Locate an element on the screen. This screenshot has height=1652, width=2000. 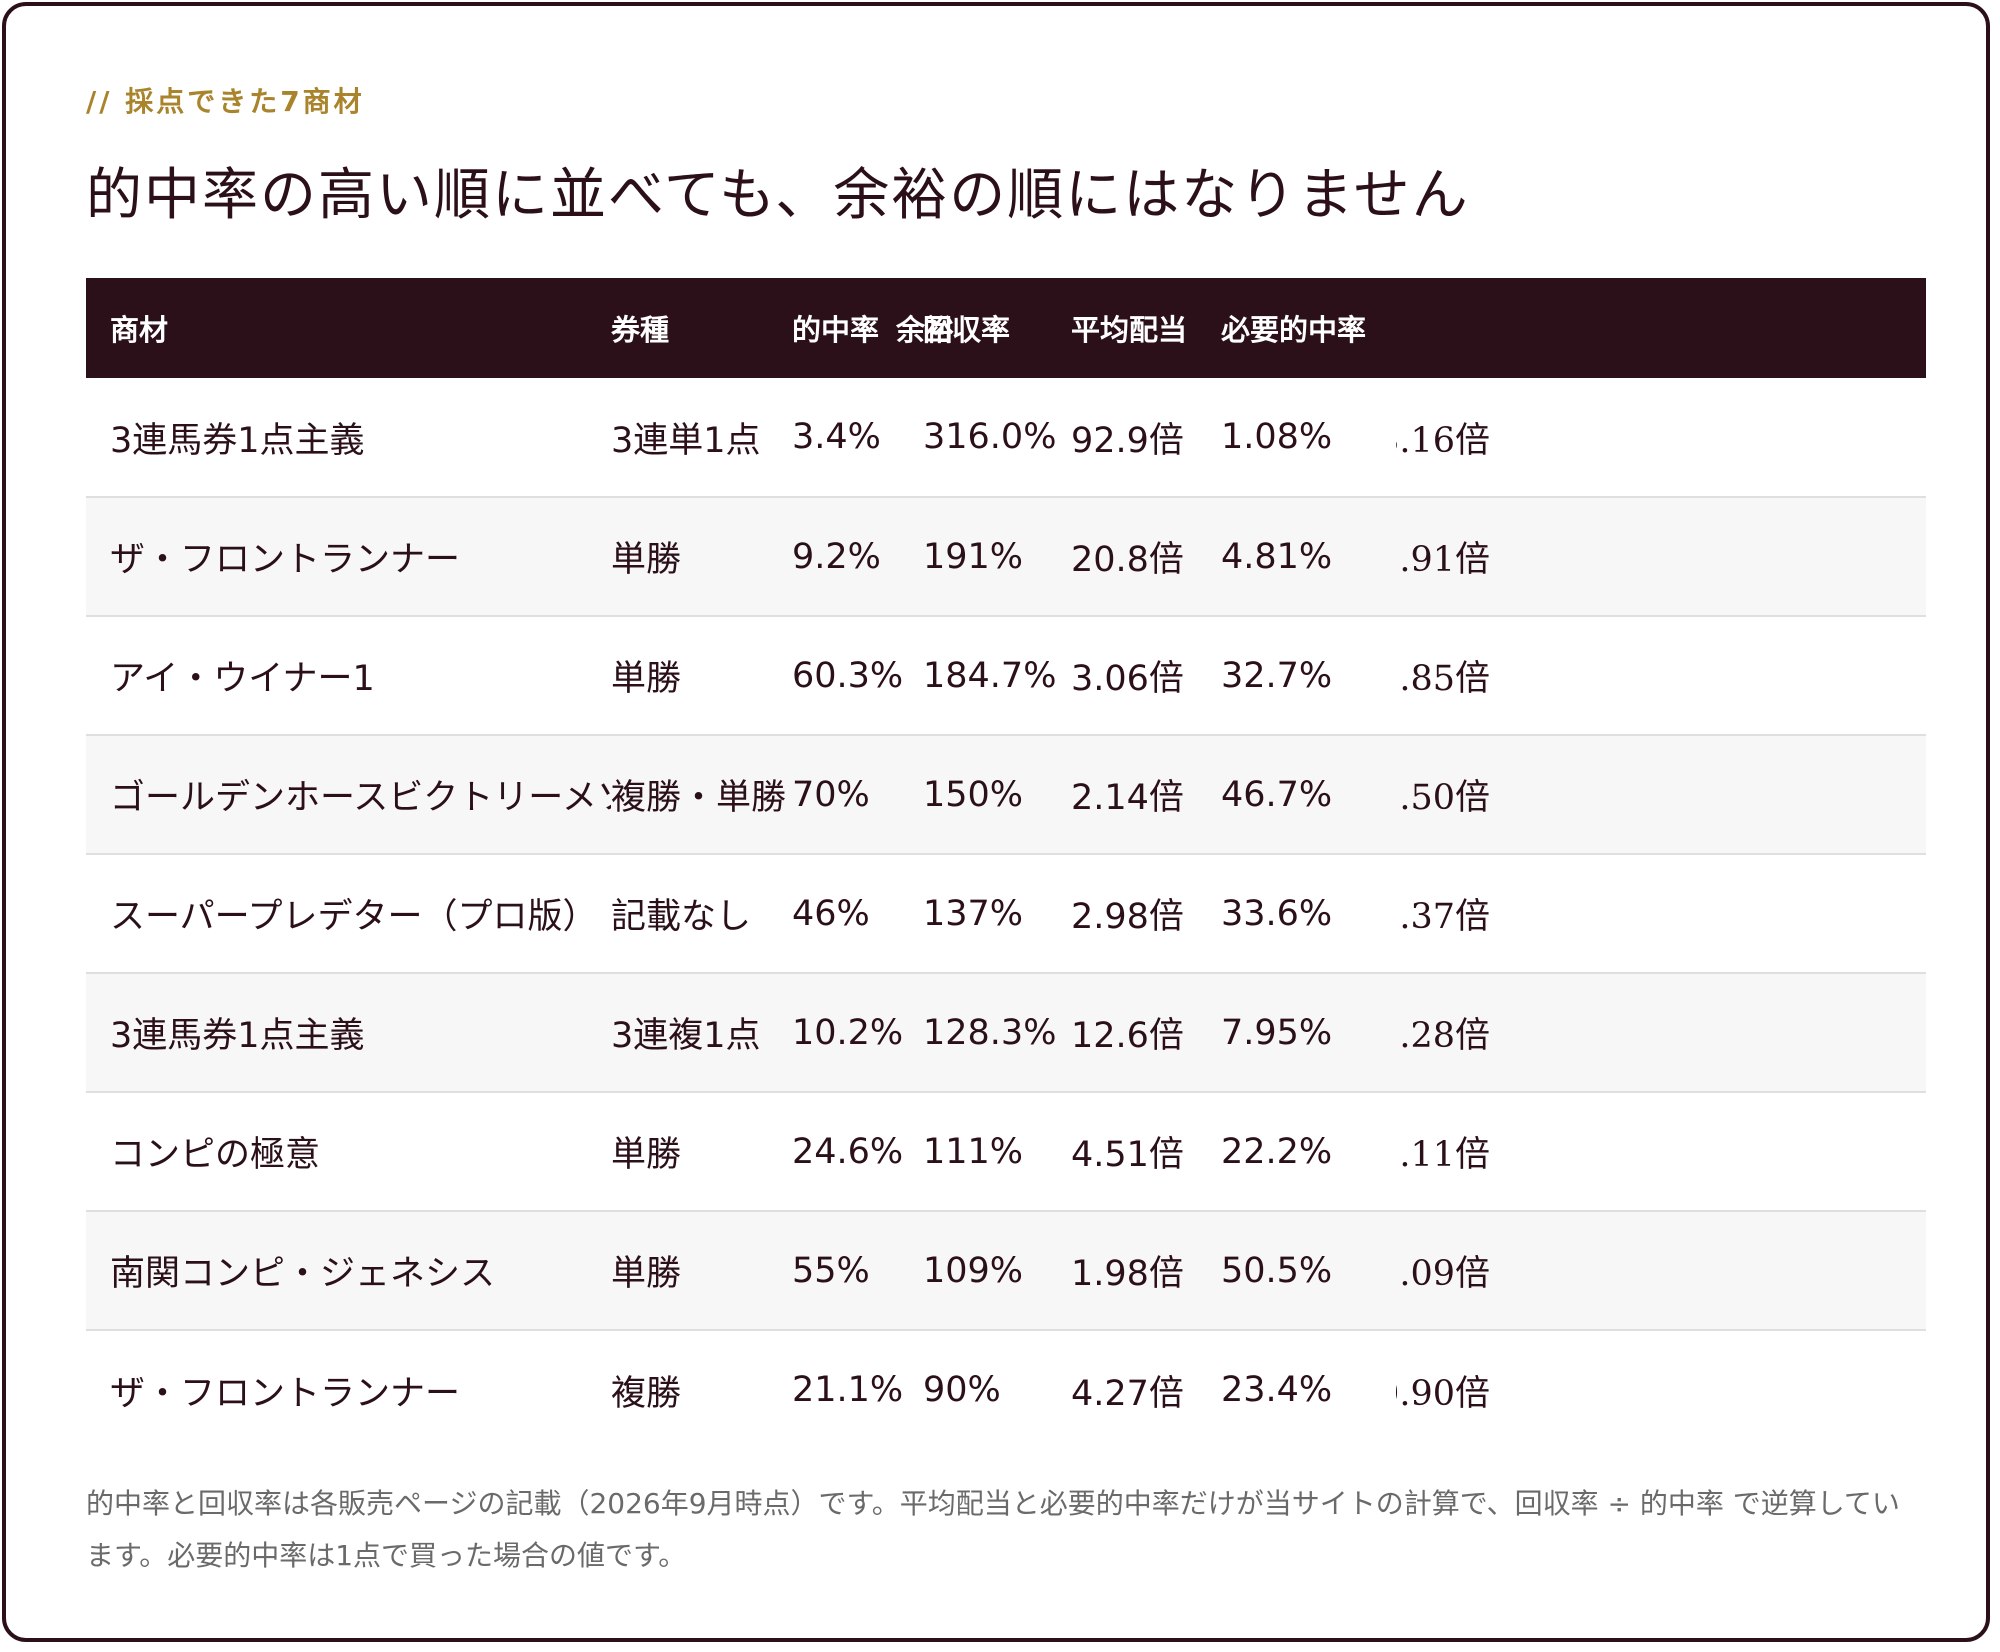
cell-type: 記載なし is located at coordinates (681, 917).